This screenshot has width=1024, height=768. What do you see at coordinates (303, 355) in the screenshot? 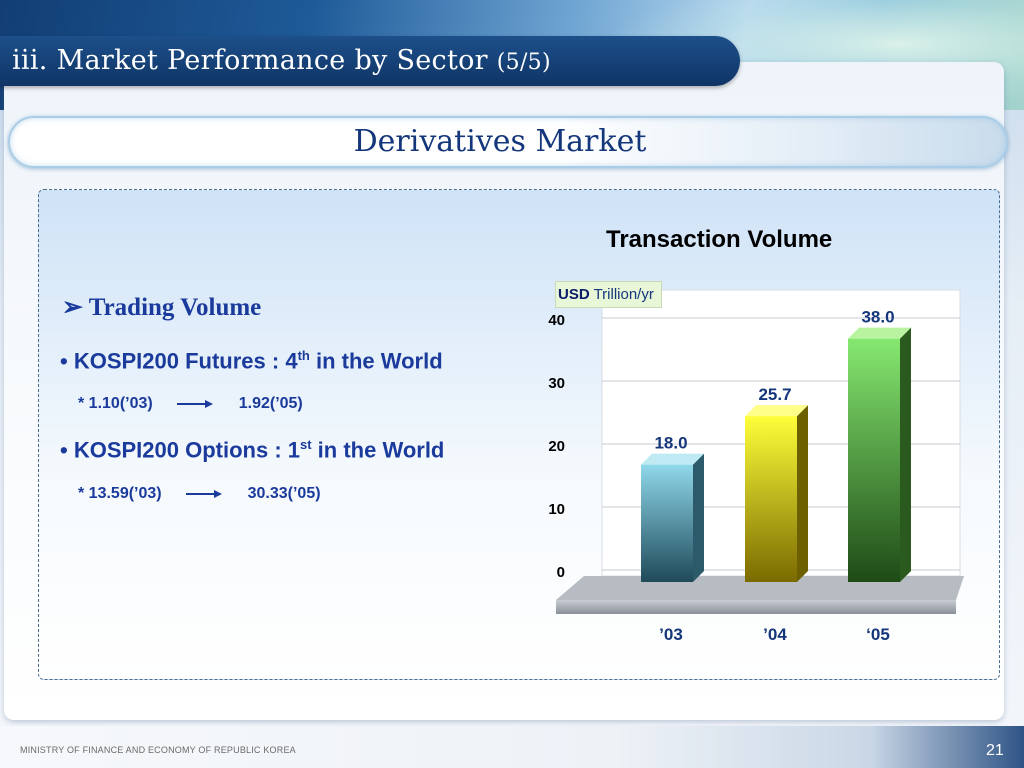
I see `futures-rank-suffix: th` at bounding box center [303, 355].